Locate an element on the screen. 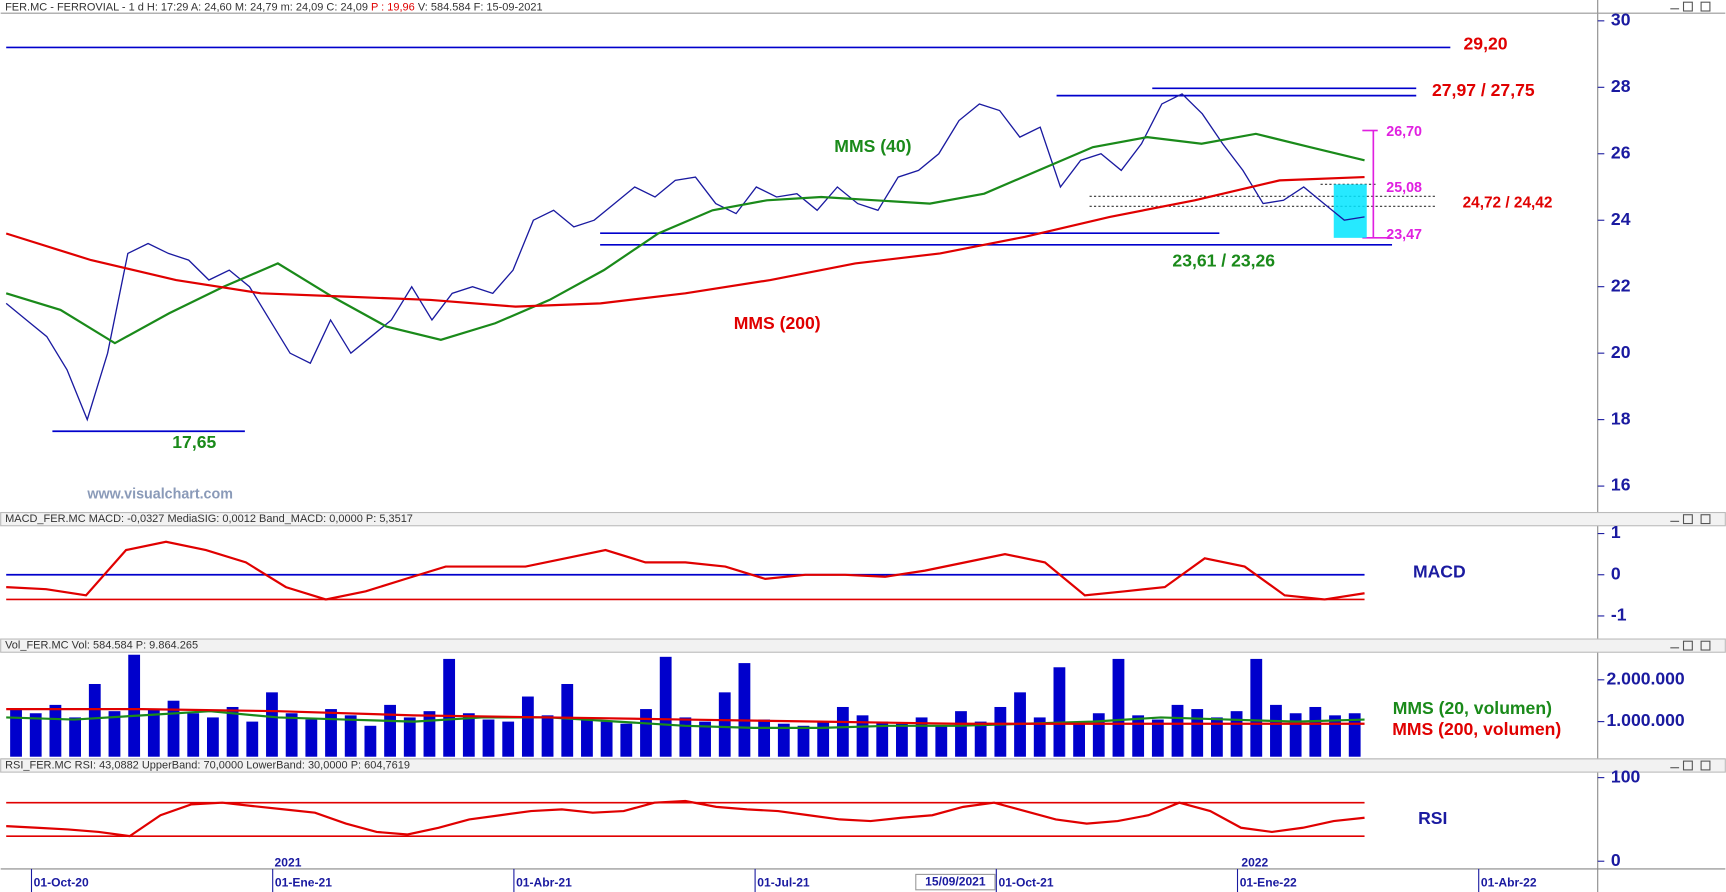 This screenshot has width=1726, height=892. x-tick-label: 01-Oct-20 is located at coordinates (61, 882).